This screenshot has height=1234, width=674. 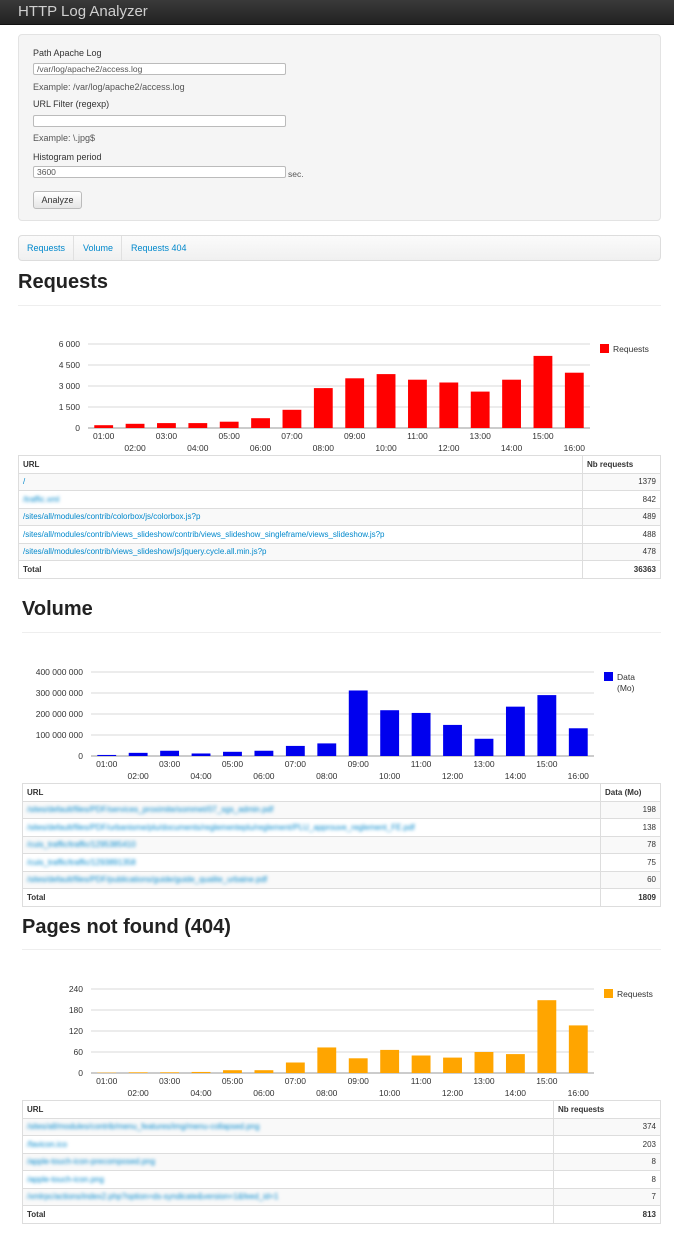 What do you see at coordinates (139, 776) in the screenshot?
I see `x-tick-label: 02:00` at bounding box center [139, 776].